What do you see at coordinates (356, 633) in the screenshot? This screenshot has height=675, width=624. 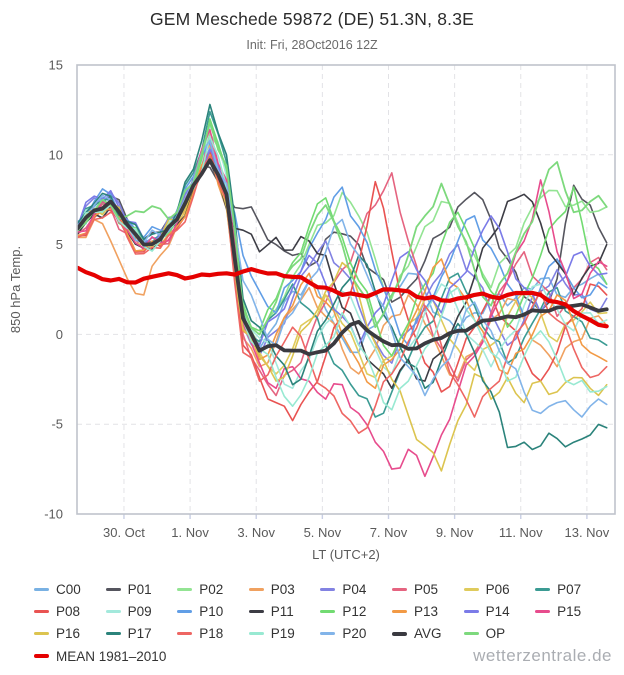 I see `legend-item-P20: P20` at bounding box center [356, 633].